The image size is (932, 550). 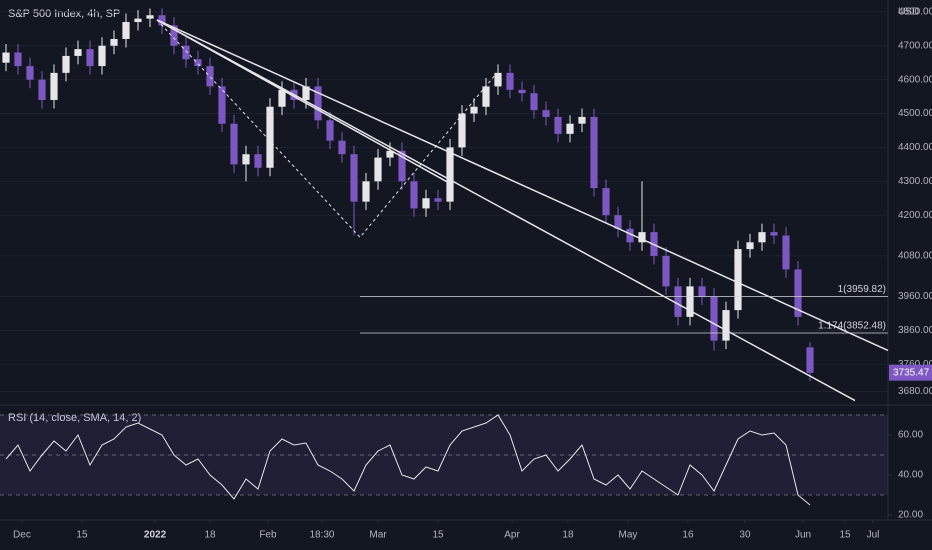 I want to click on y-tick-label: 3760.00, so click(x=915, y=364).